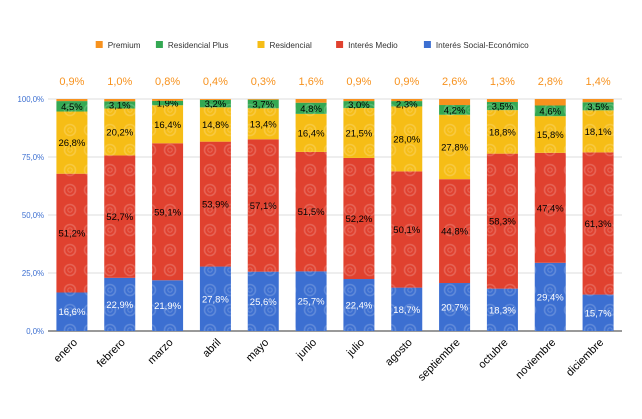 Image resolution: width=642 pixels, height=419 pixels. What do you see at coordinates (35, 331) in the screenshot?
I see `y-tick-label-0: 0,0%` at bounding box center [35, 331].